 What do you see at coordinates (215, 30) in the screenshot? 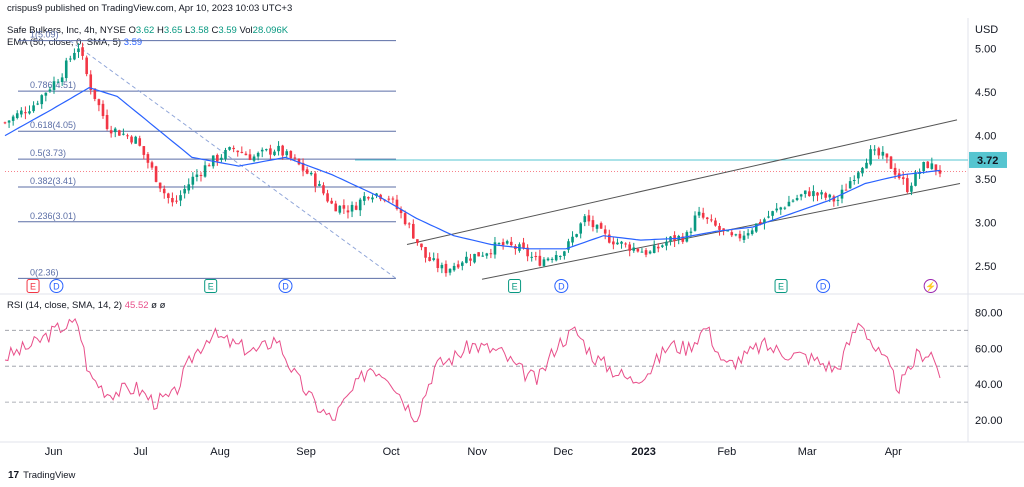
I see `close-label: C` at bounding box center [215, 30].